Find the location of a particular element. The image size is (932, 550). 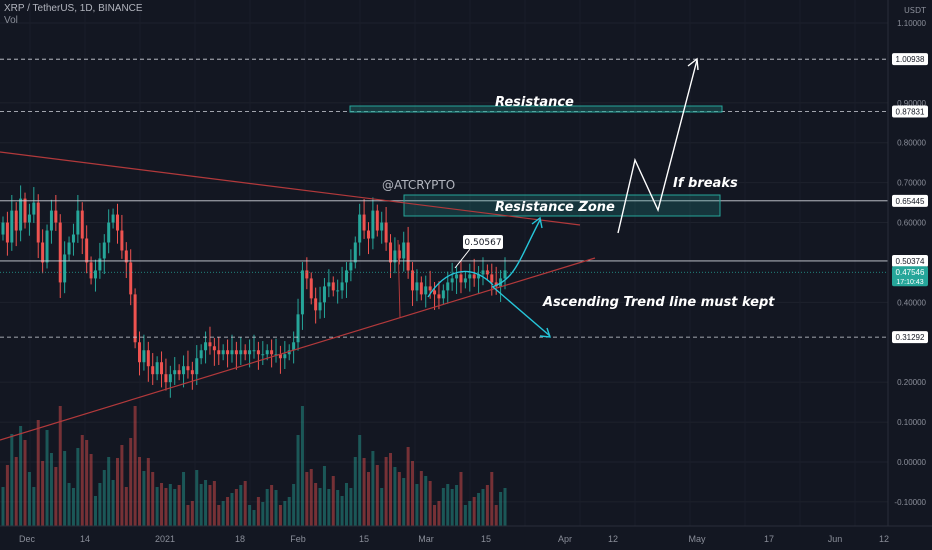

time-tick-label: 2021 is located at coordinates (165, 539).